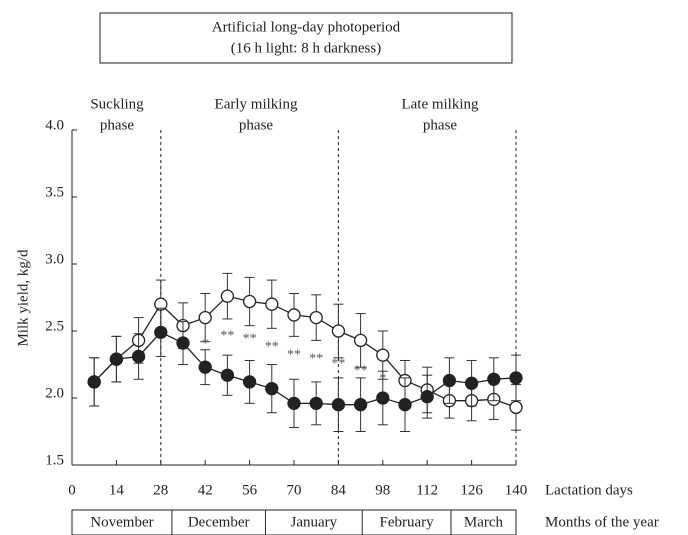  Describe the element at coordinates (219, 522) in the screenshot. I see `month-label: December` at that location.